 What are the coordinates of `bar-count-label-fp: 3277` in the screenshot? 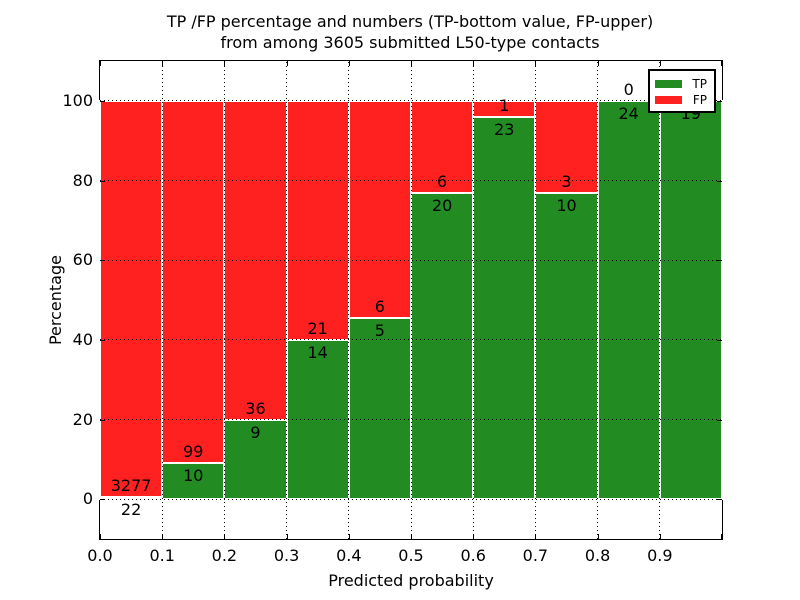 It's located at (131, 485).